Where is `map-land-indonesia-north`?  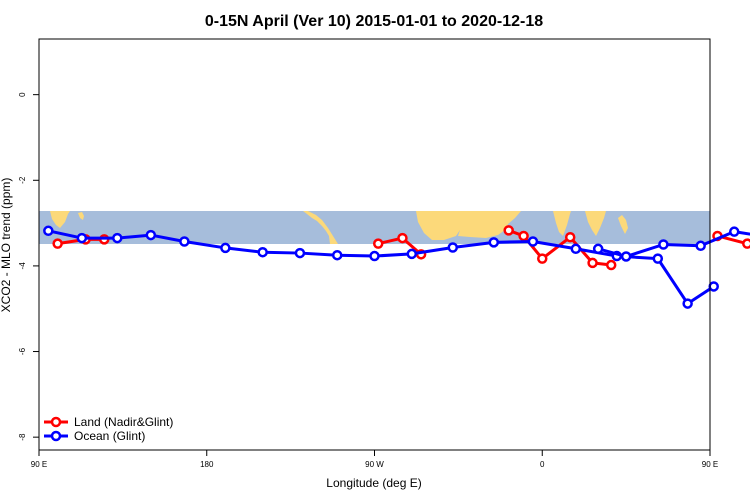
map-land-indonesia-north is located at coordinates (623, 224).